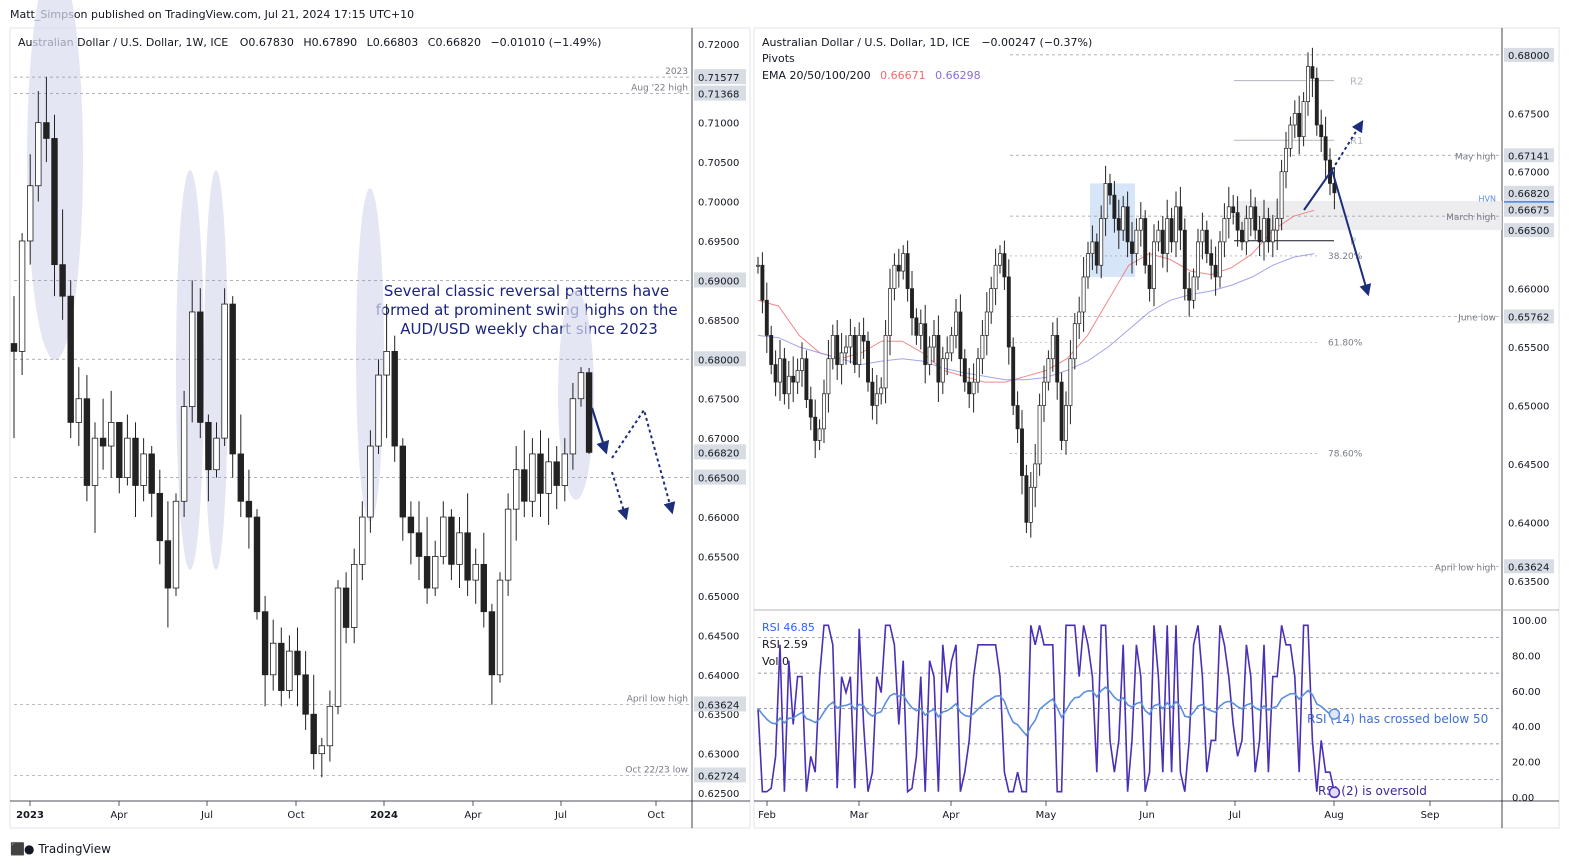 The image size is (1569, 866). Describe the element at coordinates (1526, 692) in the screenshot. I see `rsi-y-tick: 60.00` at that location.